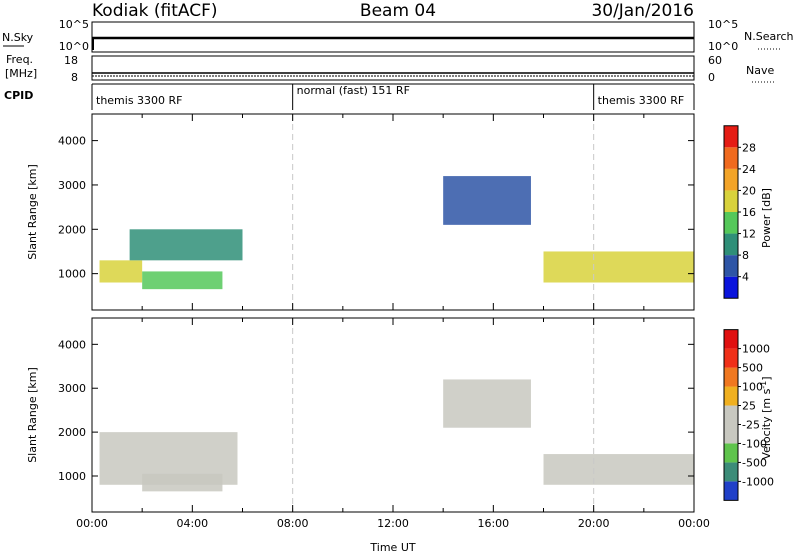 The image size is (800, 559). Describe the element at coordinates (766, 423) in the screenshot. I see `velocity-cbar-label-main: Velocity [m s` at that location.